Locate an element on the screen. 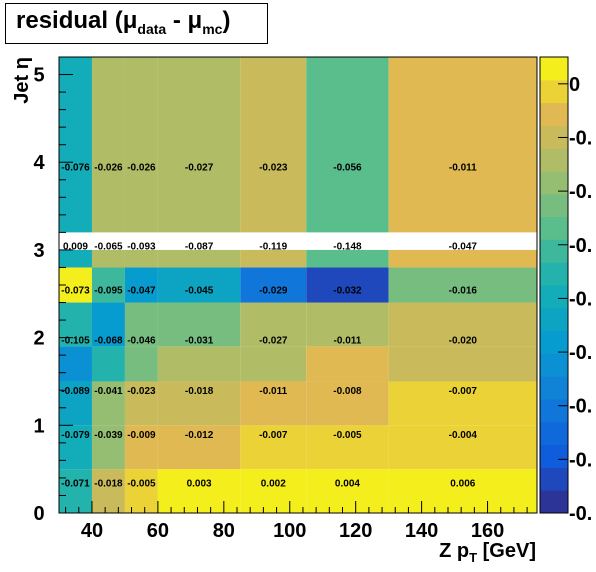 This screenshot has width=596, height=572. cell-label: -0.005 is located at coordinates (141, 483).